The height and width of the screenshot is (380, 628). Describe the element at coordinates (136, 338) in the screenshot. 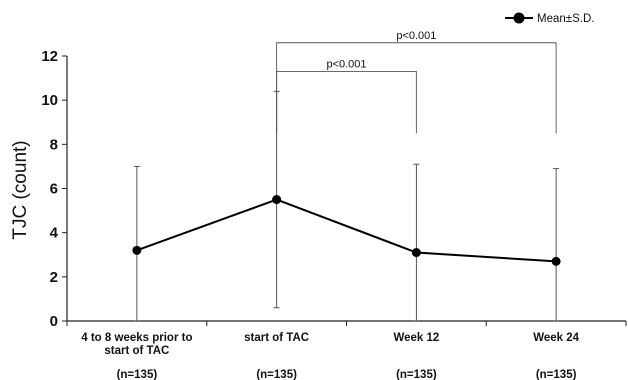

I see `x-tick-label: 4 to 8 weeks prior to` at that location.